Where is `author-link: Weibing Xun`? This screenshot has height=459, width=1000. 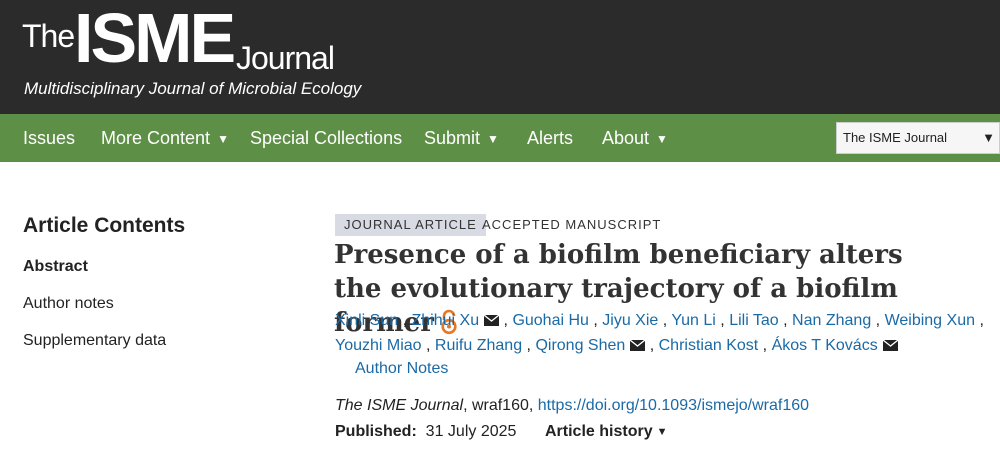 author-link: Weibing Xun is located at coordinates (929, 320).